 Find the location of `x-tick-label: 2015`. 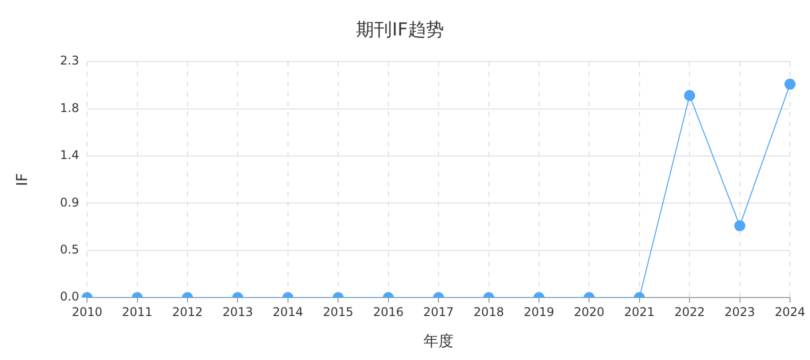

x-tick-label: 2015 is located at coordinates (338, 311).